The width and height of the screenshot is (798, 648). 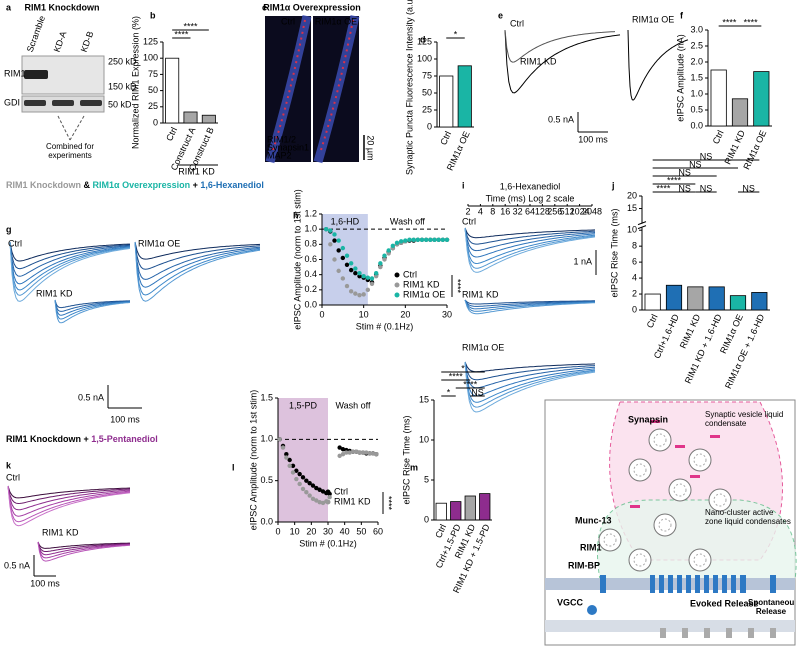 What do you see at coordinates (406, 459) in the screenshot?
I see `y-axis-label: eIPSC Rise Time (ms)` at bounding box center [406, 459].